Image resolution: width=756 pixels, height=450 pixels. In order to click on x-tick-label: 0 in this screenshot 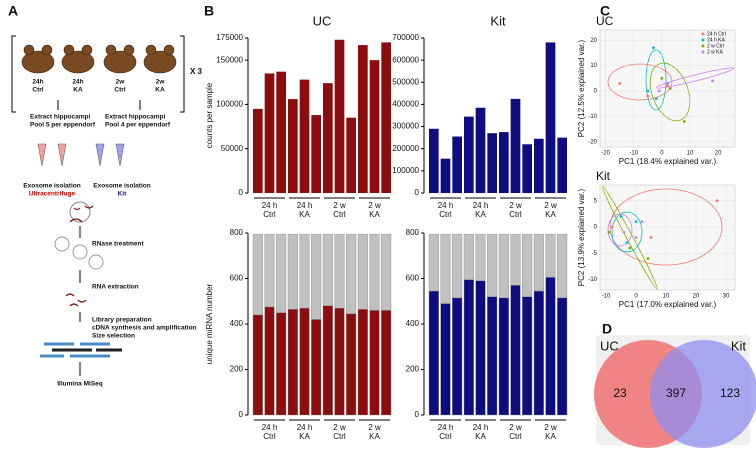, I will do `click(662, 154)`.